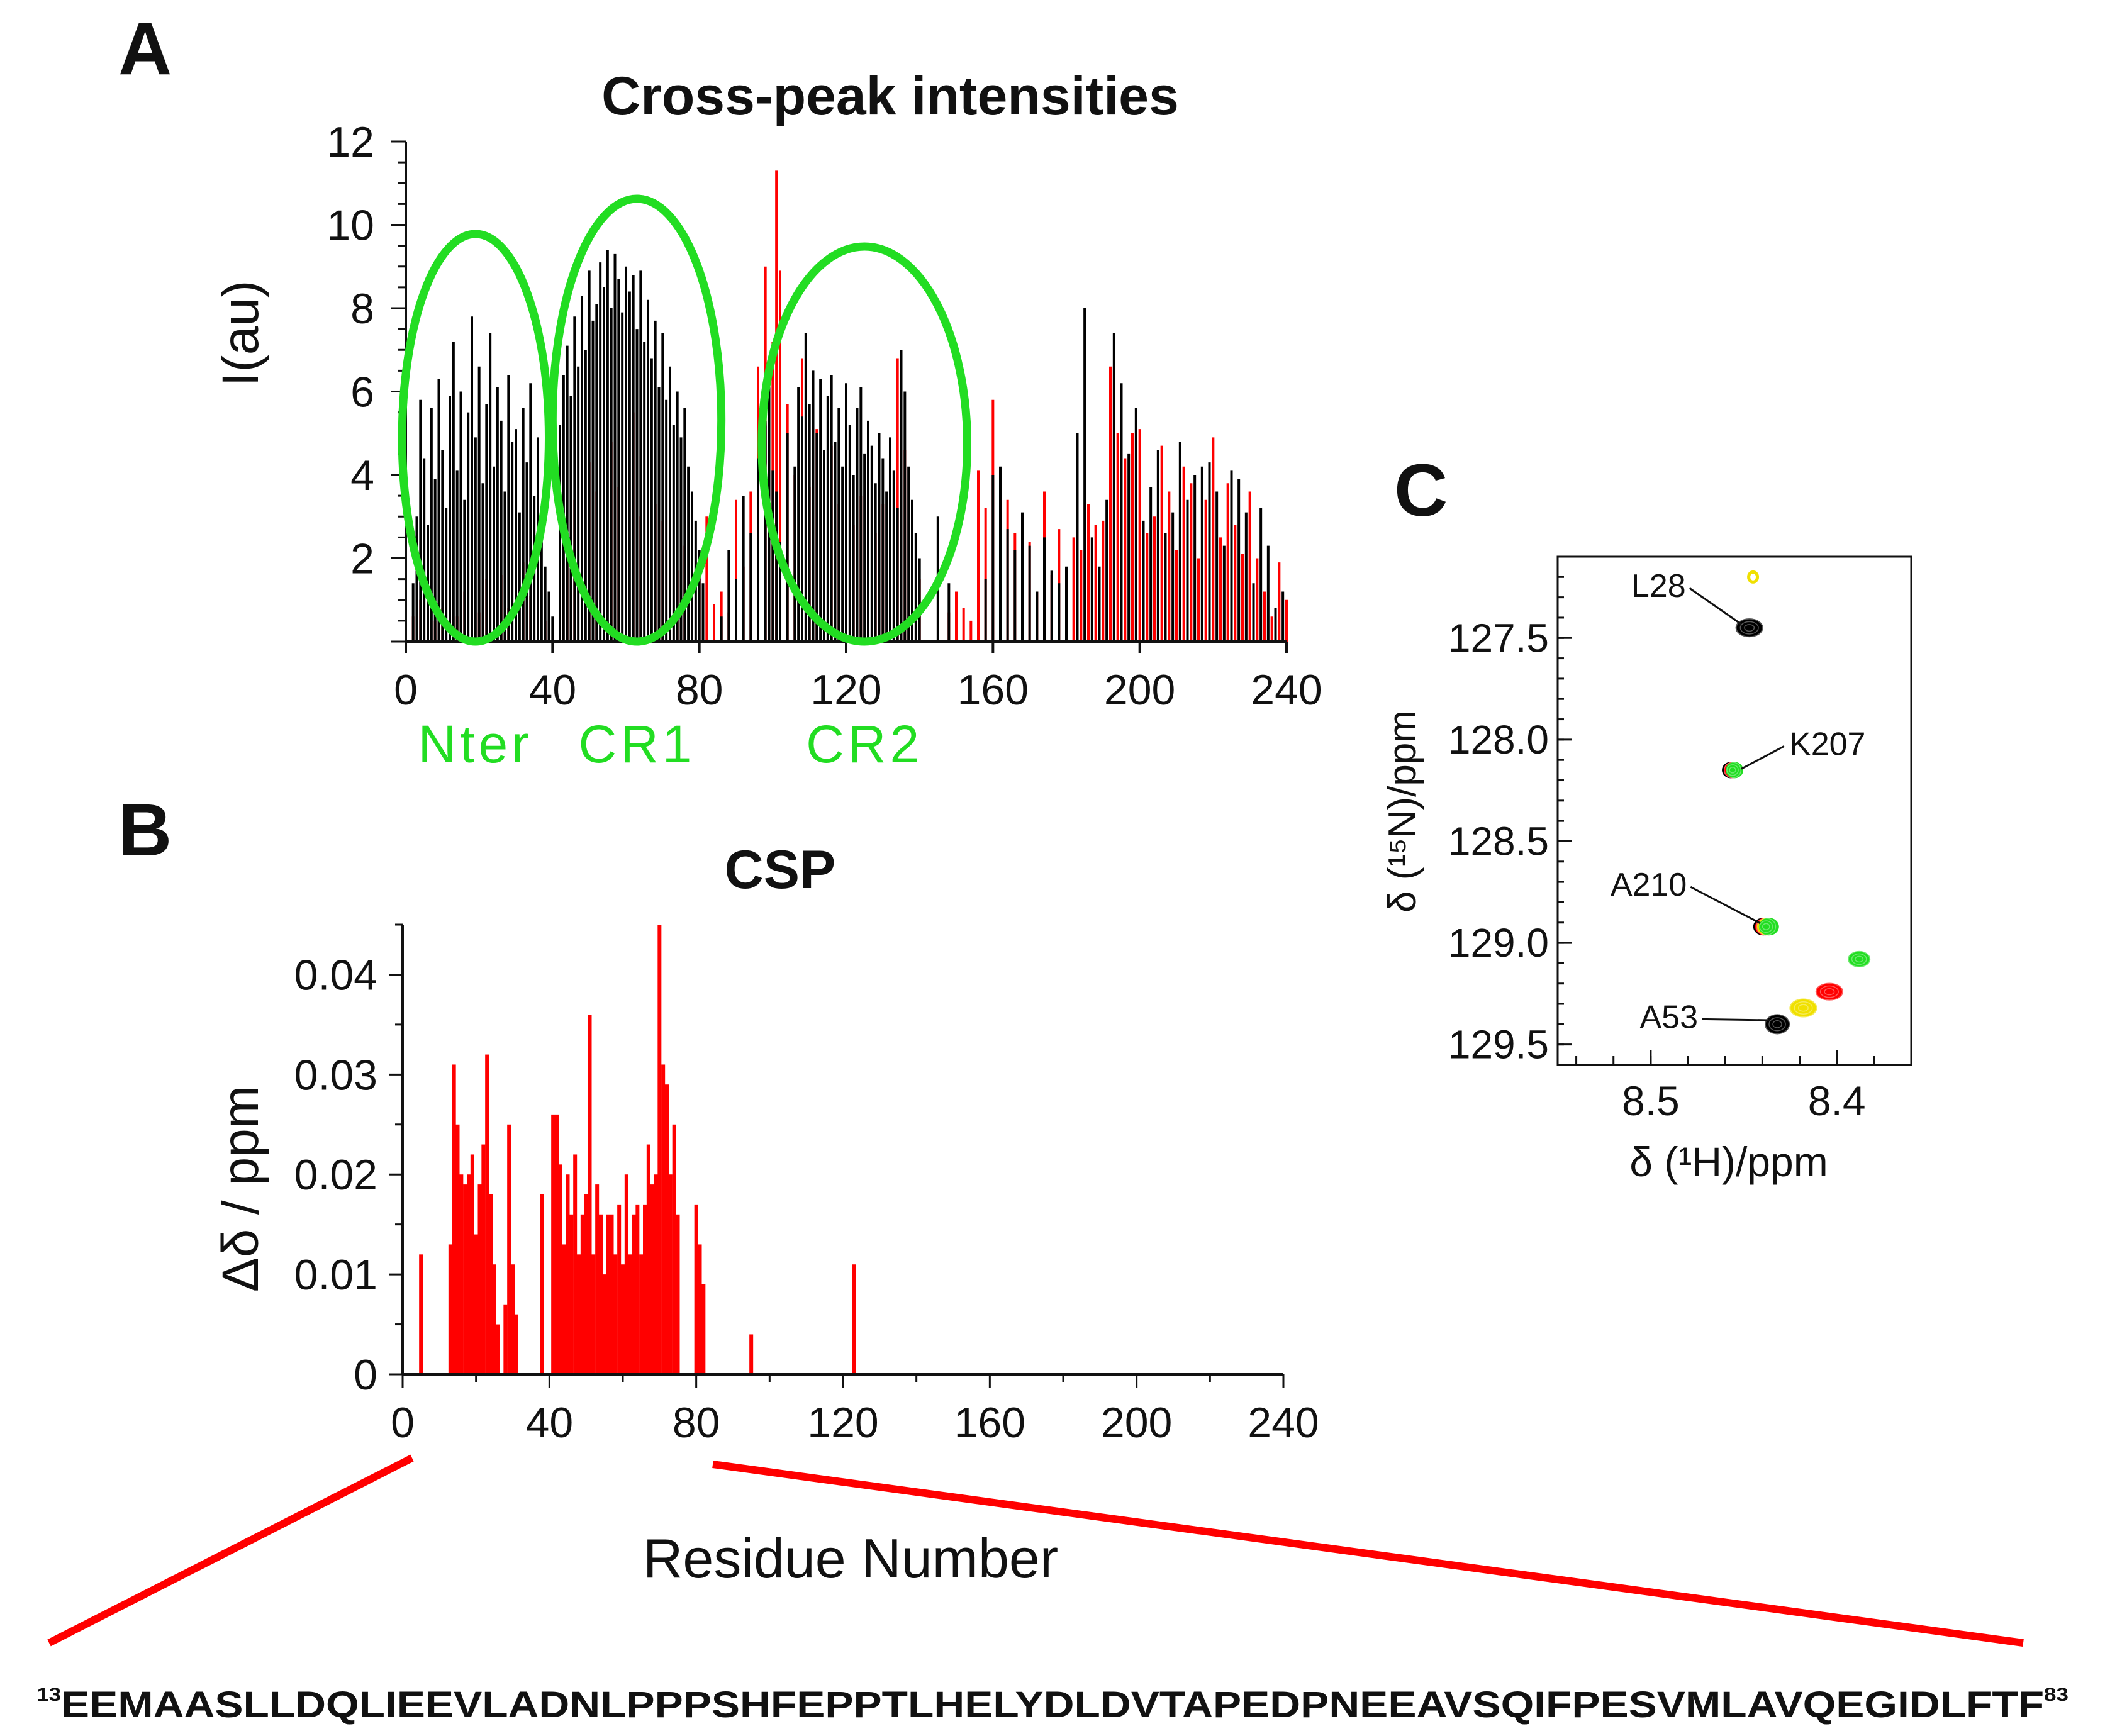 The width and height of the screenshot is (2105, 1736). I want to click on a-x-tick-label: 40, so click(553, 690).